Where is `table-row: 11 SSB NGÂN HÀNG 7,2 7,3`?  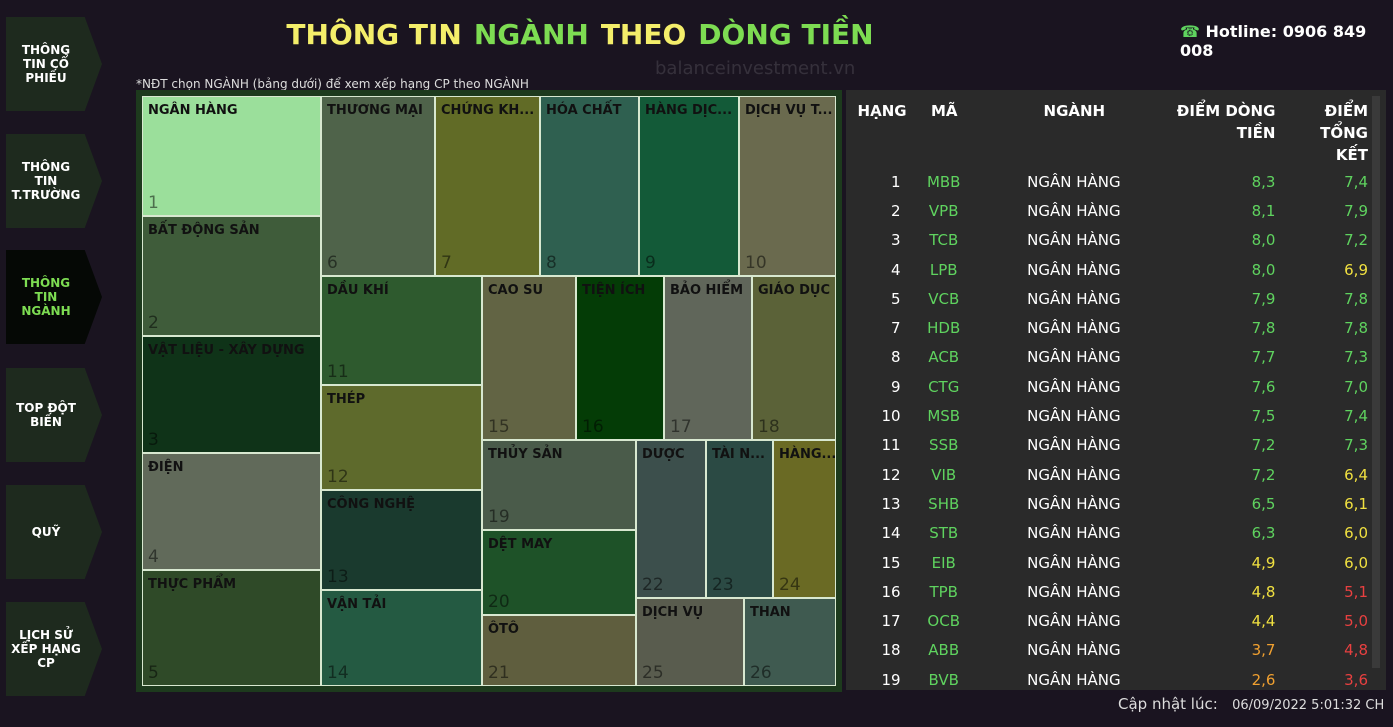
table-row: 11 SSB NGÂN HÀNG 7,2 7,3 is located at coordinates (1111, 445).